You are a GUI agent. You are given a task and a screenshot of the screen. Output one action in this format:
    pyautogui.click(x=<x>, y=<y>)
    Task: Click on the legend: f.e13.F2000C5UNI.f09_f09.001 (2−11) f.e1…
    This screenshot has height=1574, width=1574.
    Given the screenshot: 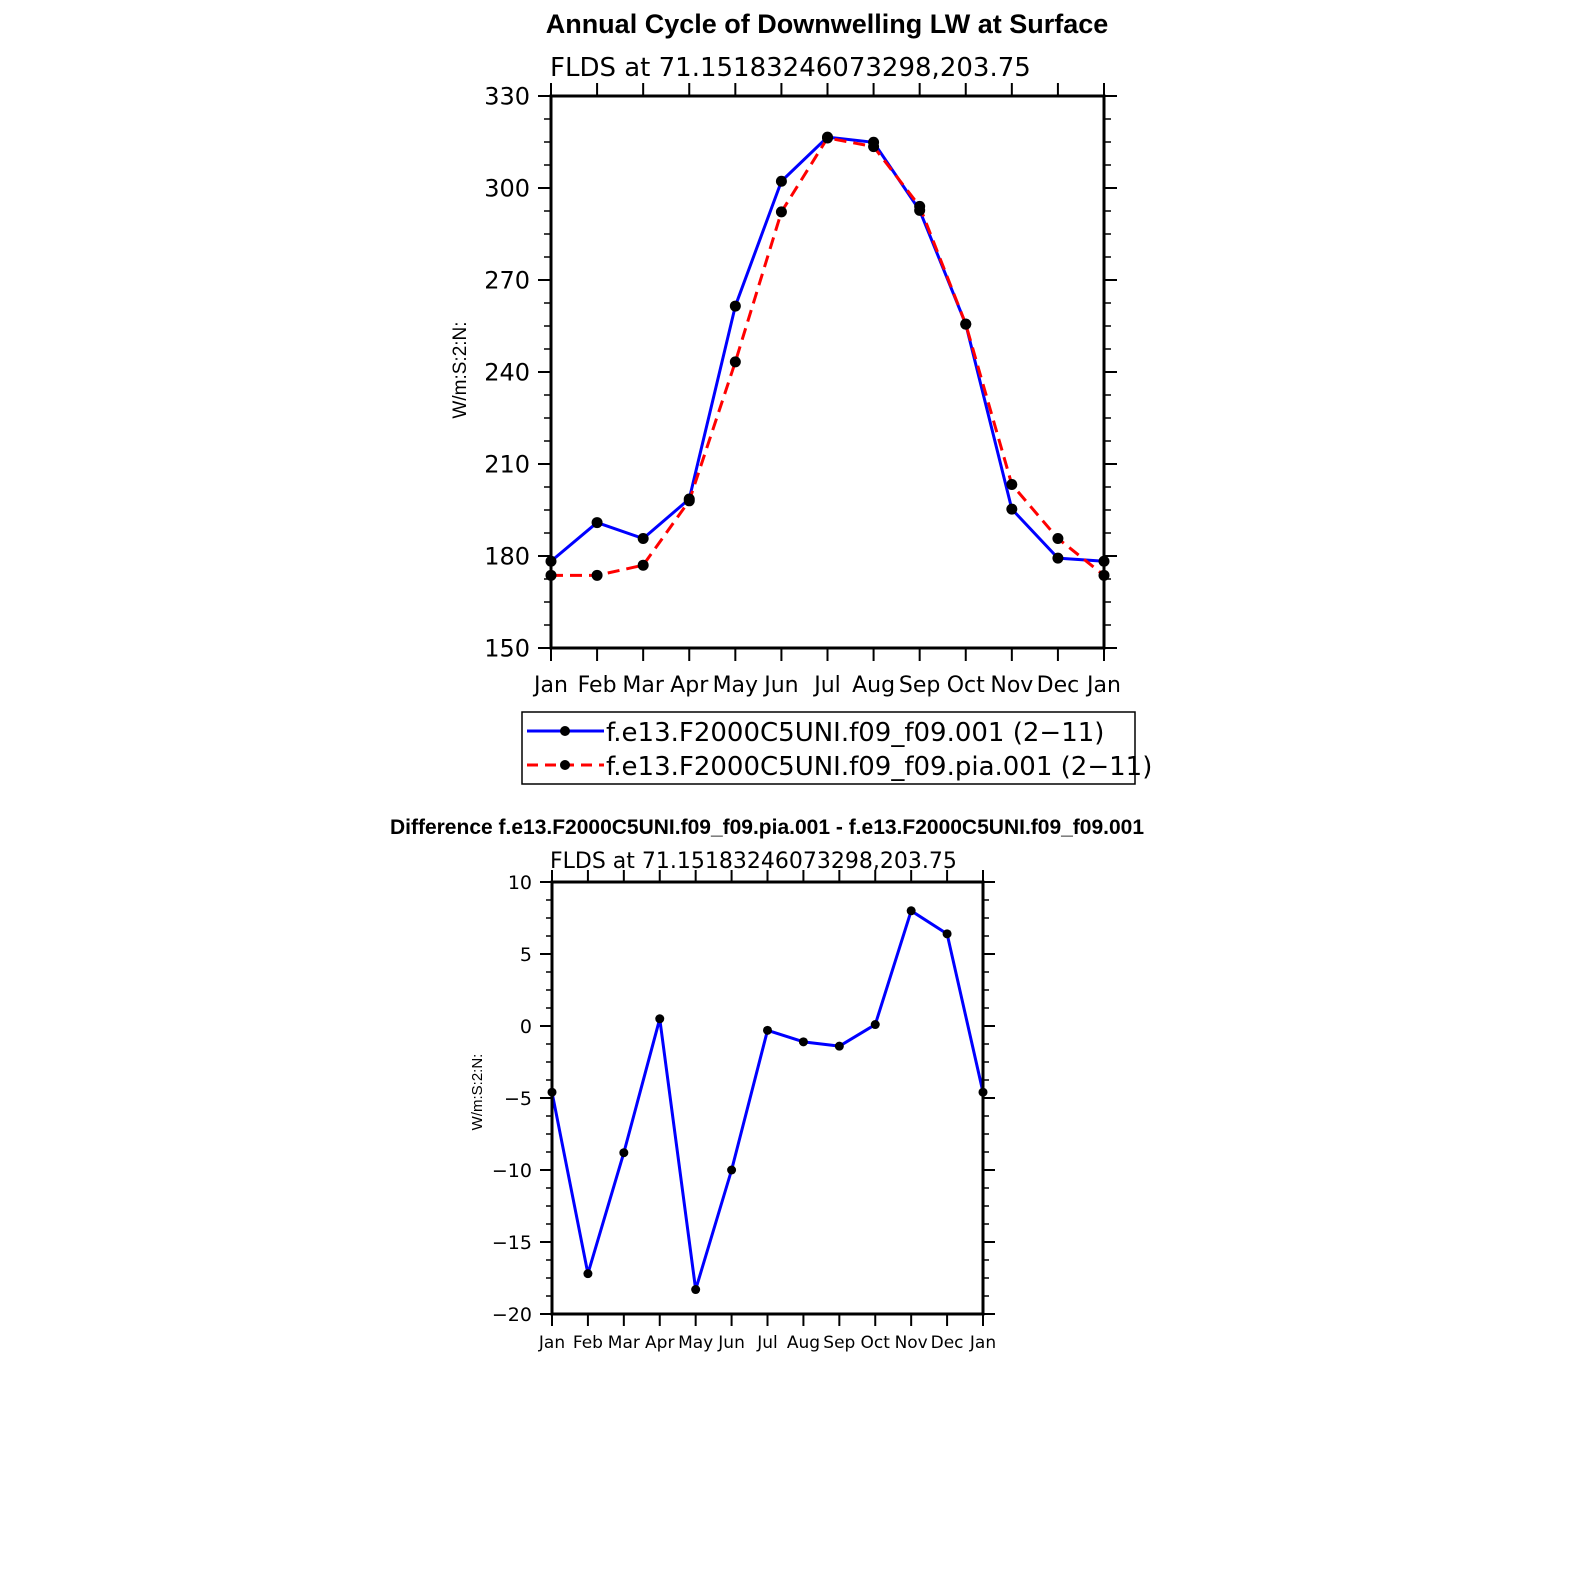 What is the action you would take?
    pyautogui.click(x=836, y=748)
    